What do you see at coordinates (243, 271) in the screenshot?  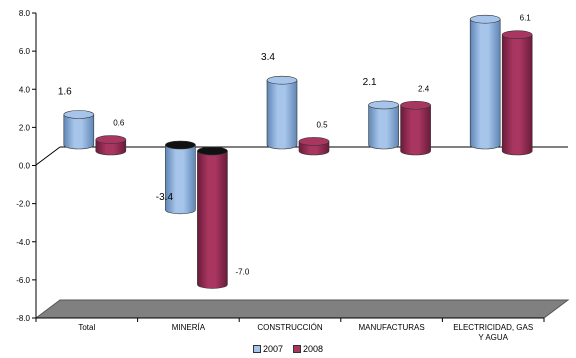 I see `data-label-2008-MINERÍA: -7.0` at bounding box center [243, 271].